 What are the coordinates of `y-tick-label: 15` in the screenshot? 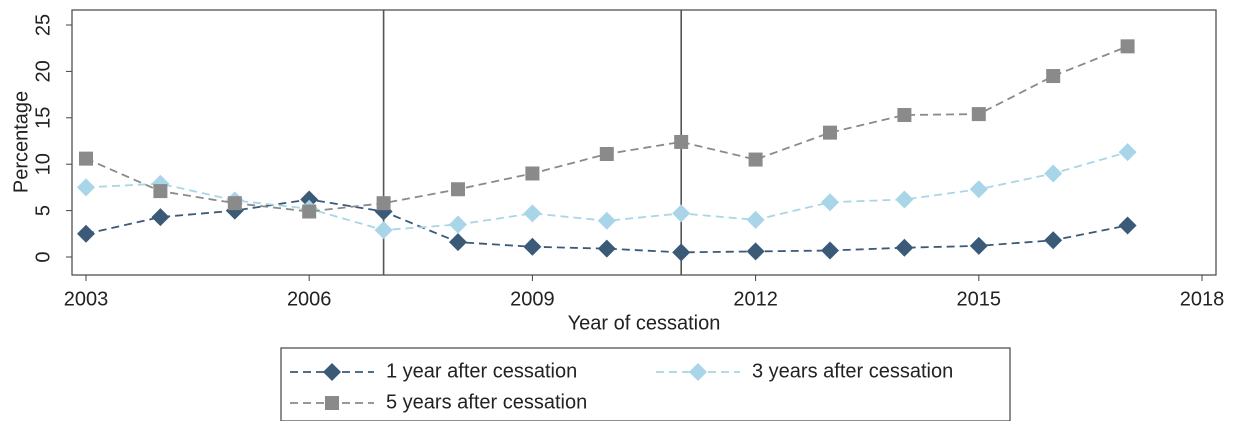 It's located at (43, 118).